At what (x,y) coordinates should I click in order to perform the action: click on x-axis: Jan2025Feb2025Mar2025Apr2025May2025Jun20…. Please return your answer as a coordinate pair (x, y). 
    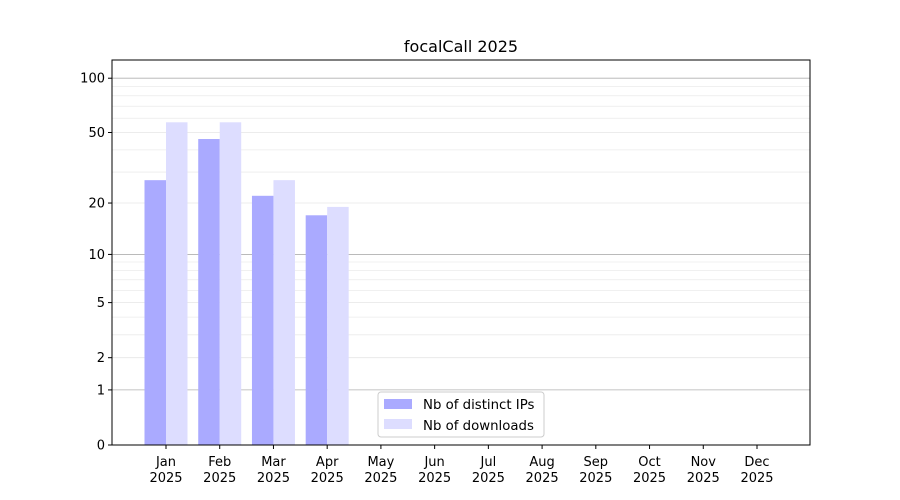
    Looking at the image, I should click on (461, 465).